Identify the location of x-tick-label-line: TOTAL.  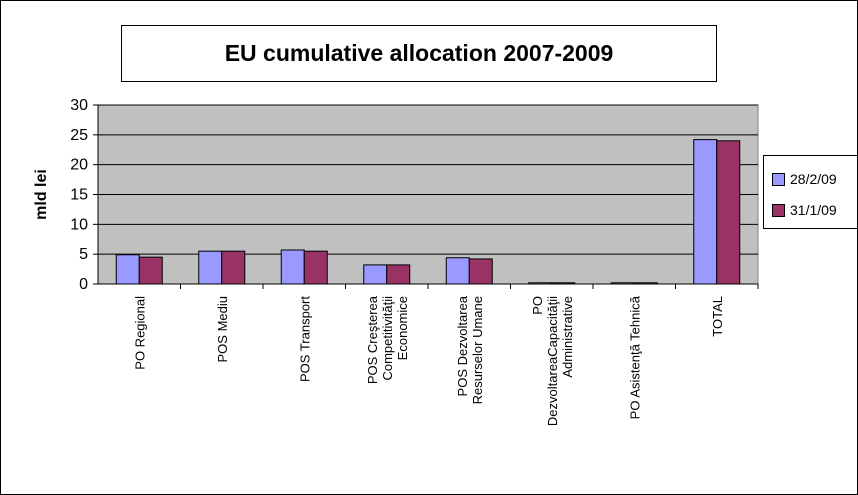
(717, 316).